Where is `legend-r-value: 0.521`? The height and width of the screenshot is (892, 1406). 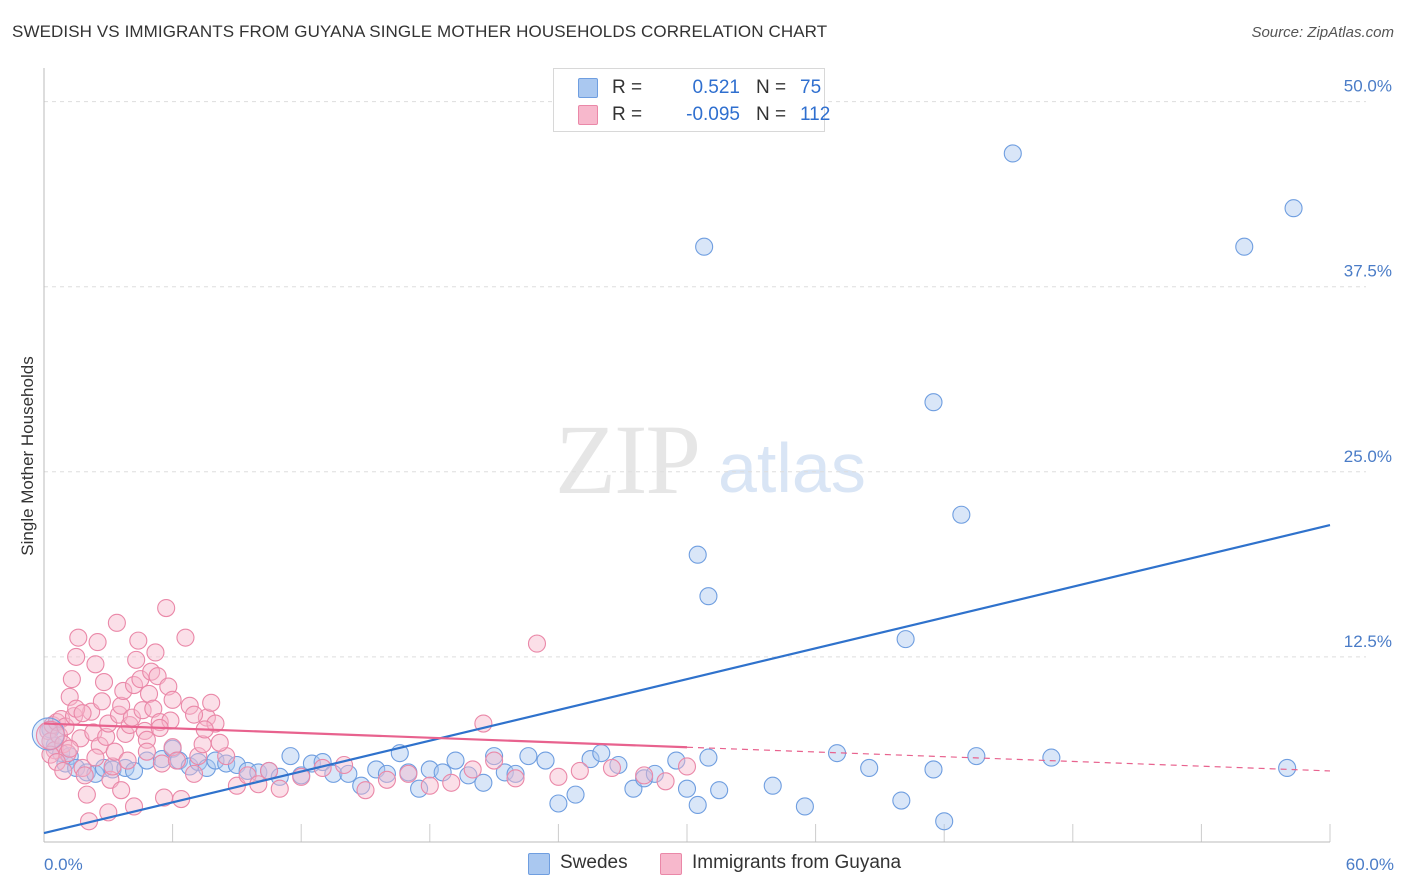
legend-r-value: 0.521 is located at coordinates (716, 87).